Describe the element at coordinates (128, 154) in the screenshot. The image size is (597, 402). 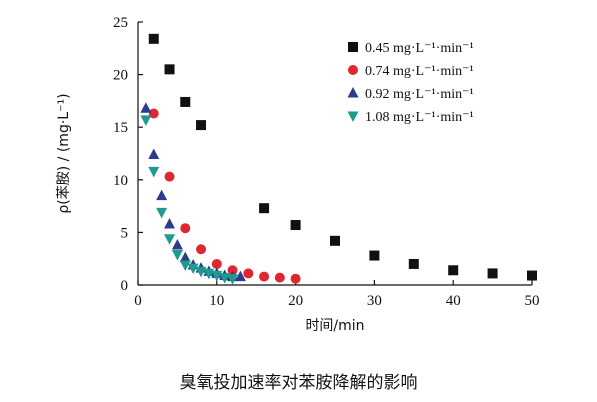
I see `y-ticks: 0 5 10 15 20 25` at that location.